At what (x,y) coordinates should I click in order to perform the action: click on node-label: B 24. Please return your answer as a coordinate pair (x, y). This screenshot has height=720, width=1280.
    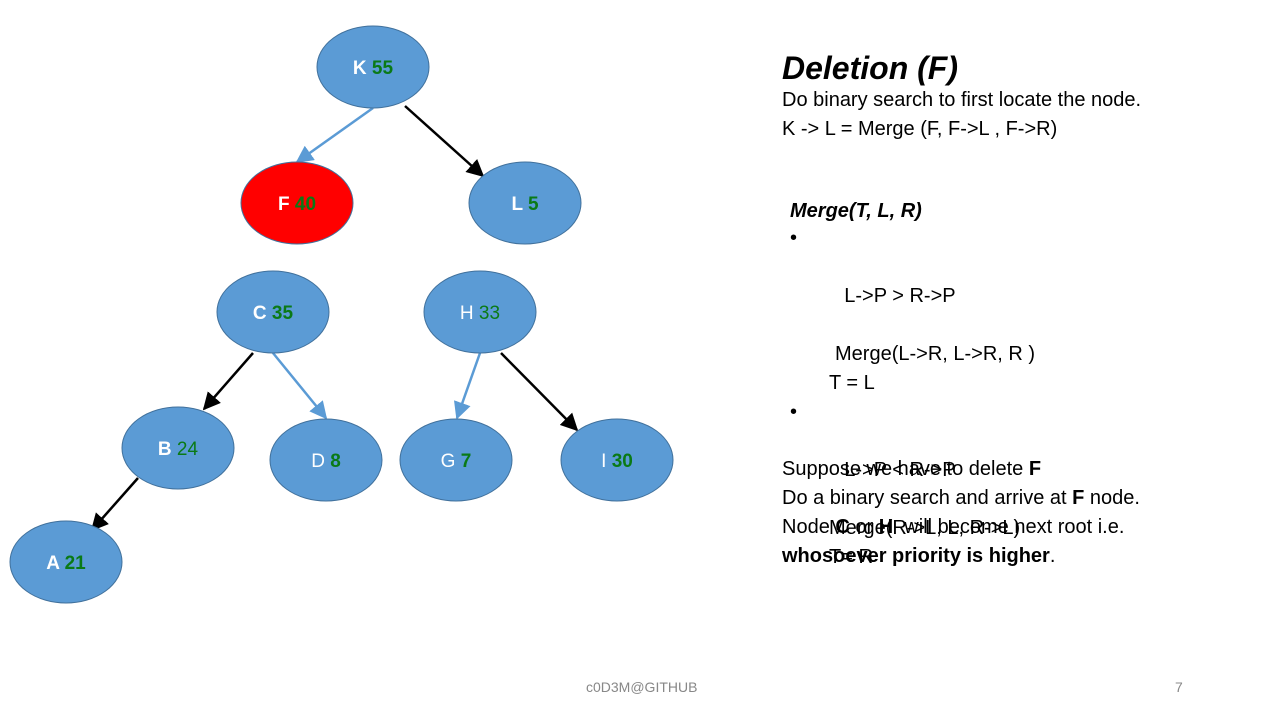
    Looking at the image, I should click on (178, 449).